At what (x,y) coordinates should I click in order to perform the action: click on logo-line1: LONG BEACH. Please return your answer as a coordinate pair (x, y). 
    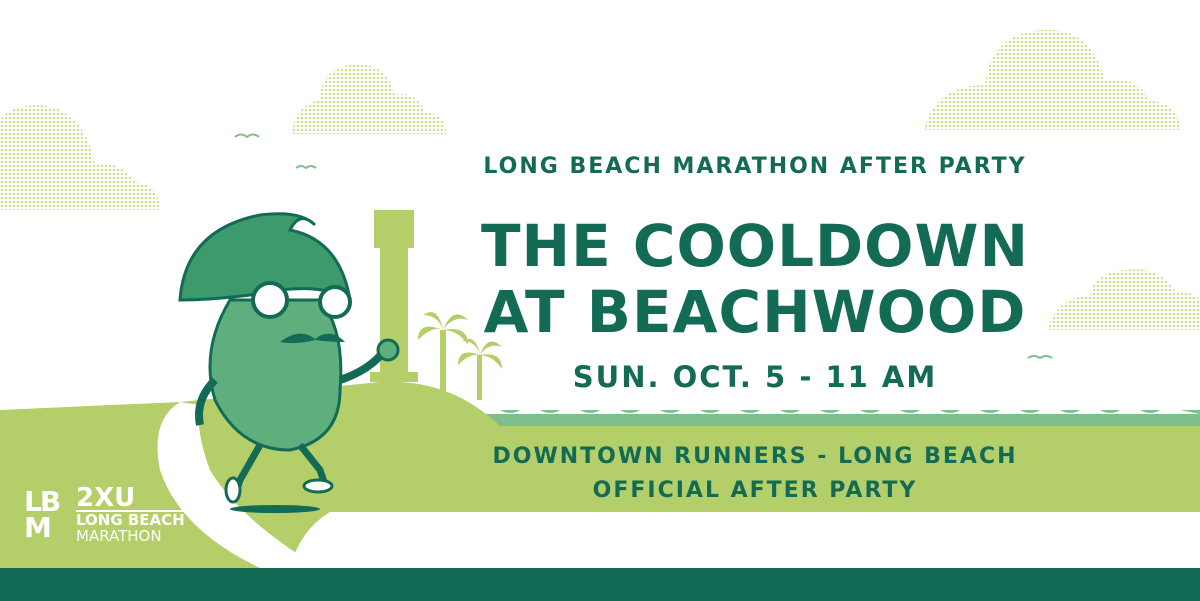
    Looking at the image, I should click on (130, 520).